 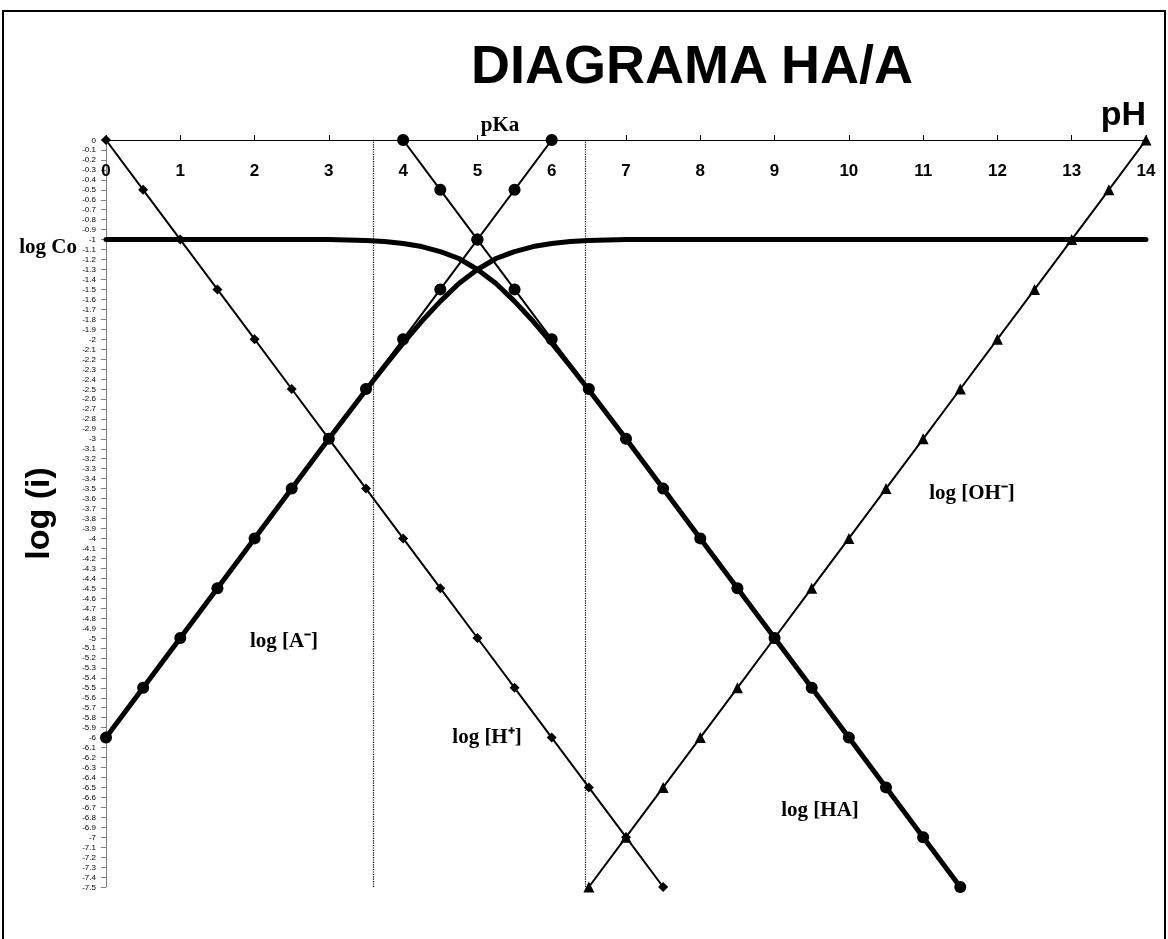 I want to click on y-tick-label: -2.4, so click(x=89, y=379).